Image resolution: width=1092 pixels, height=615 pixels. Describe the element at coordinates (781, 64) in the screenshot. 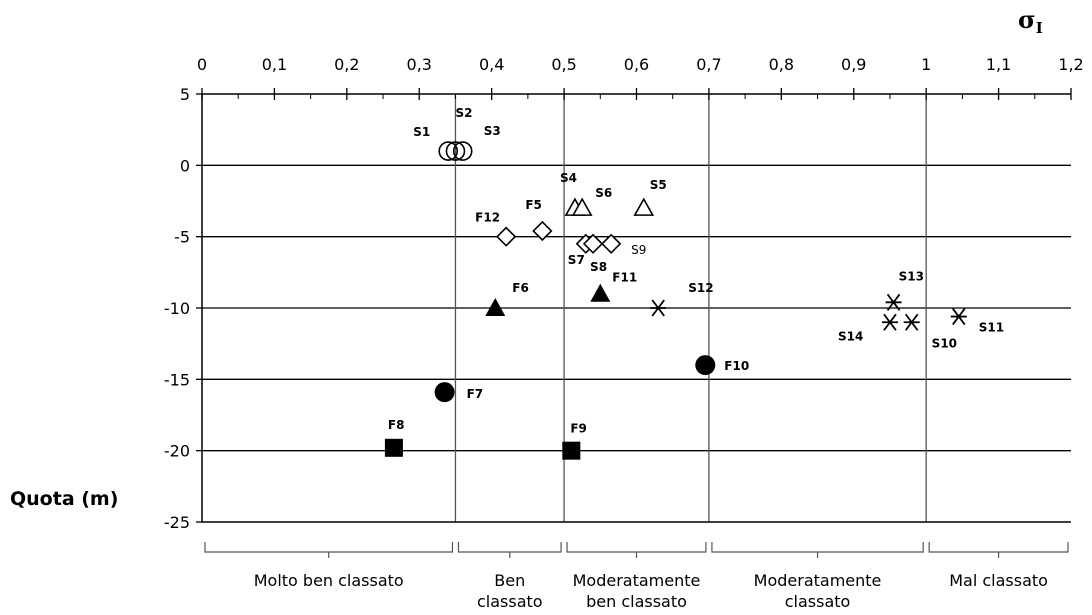

I see `x-tick-label: 0,8` at that location.